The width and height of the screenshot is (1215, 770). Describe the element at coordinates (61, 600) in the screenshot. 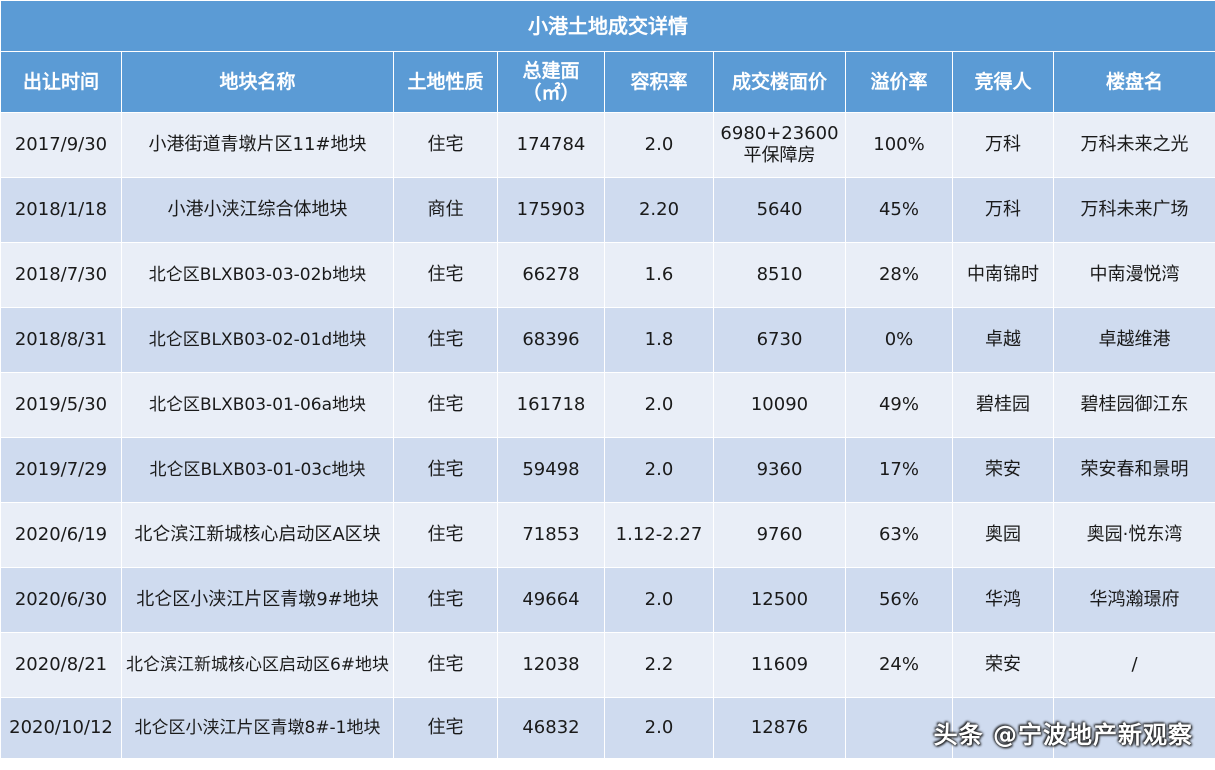

I see `cell-date: 2020/6/30` at that location.